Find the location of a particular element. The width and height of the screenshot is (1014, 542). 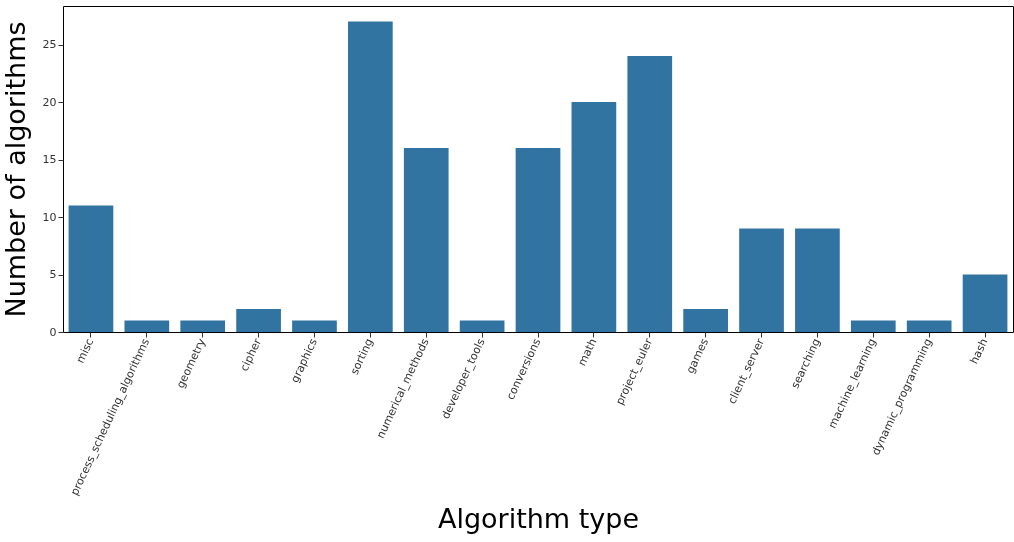

y-tick-label: 20 is located at coordinates (49, 102).